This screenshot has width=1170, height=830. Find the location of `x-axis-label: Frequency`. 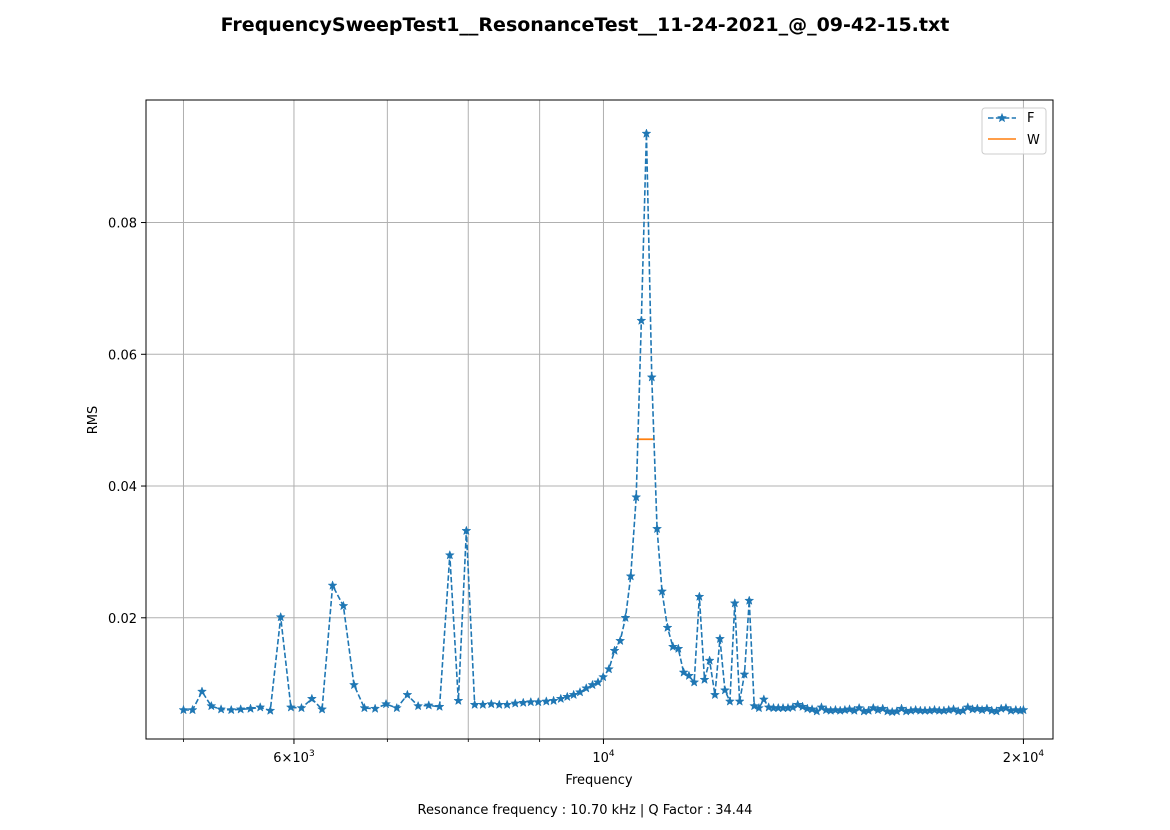

x-axis-label: Frequency is located at coordinates (598, 780).